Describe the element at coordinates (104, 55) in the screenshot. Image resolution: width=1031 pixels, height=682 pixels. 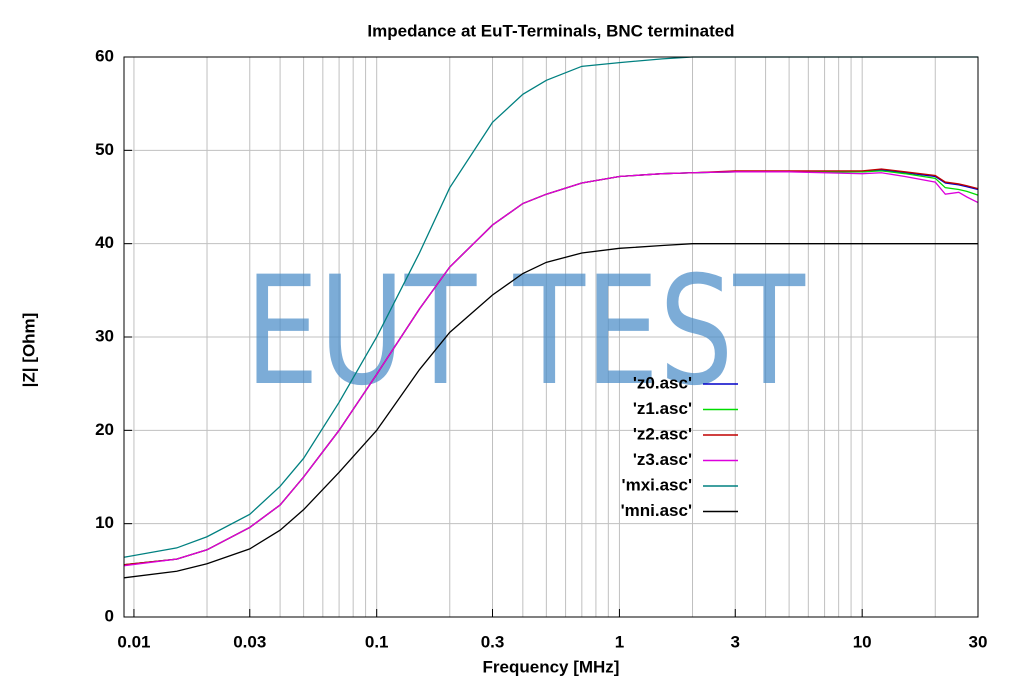
I see `y-tick-label: 60` at that location.